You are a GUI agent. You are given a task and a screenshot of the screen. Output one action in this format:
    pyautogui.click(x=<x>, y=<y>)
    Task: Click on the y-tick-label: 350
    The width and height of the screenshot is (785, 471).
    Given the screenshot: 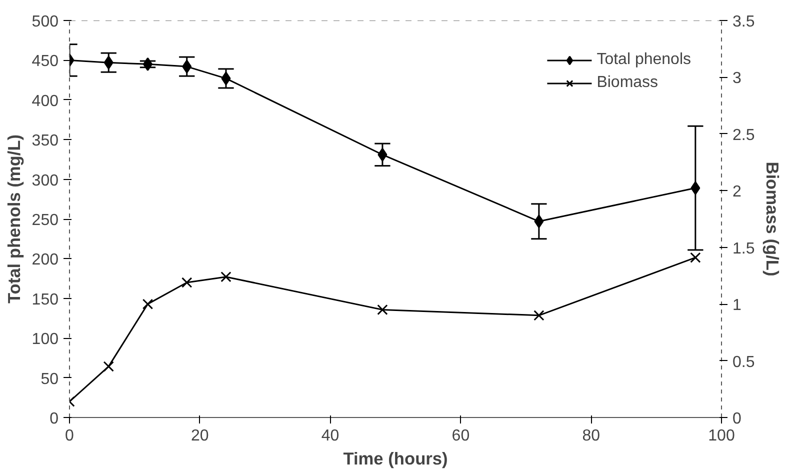 What is the action you would take?
    pyautogui.click(x=45, y=141)
    